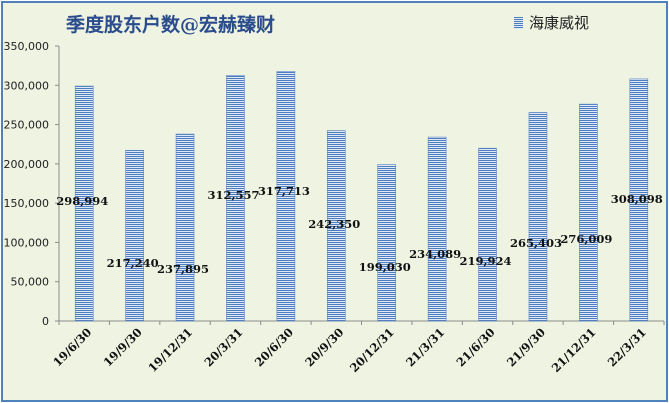 The height and width of the screenshot is (403, 669). Describe the element at coordinates (45, 321) in the screenshot. I see `y-tick-label: 0` at that location.